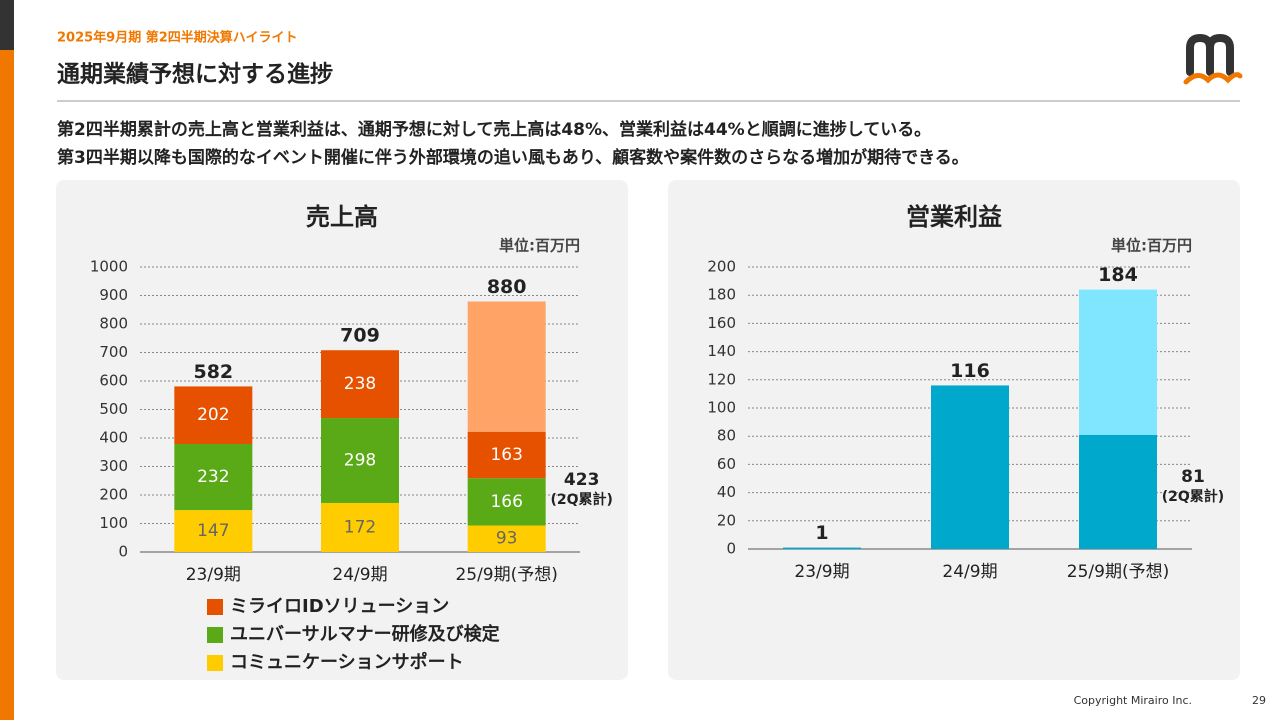 The height and width of the screenshot is (724, 1280). I want to click on total-label: 709, so click(360, 336).